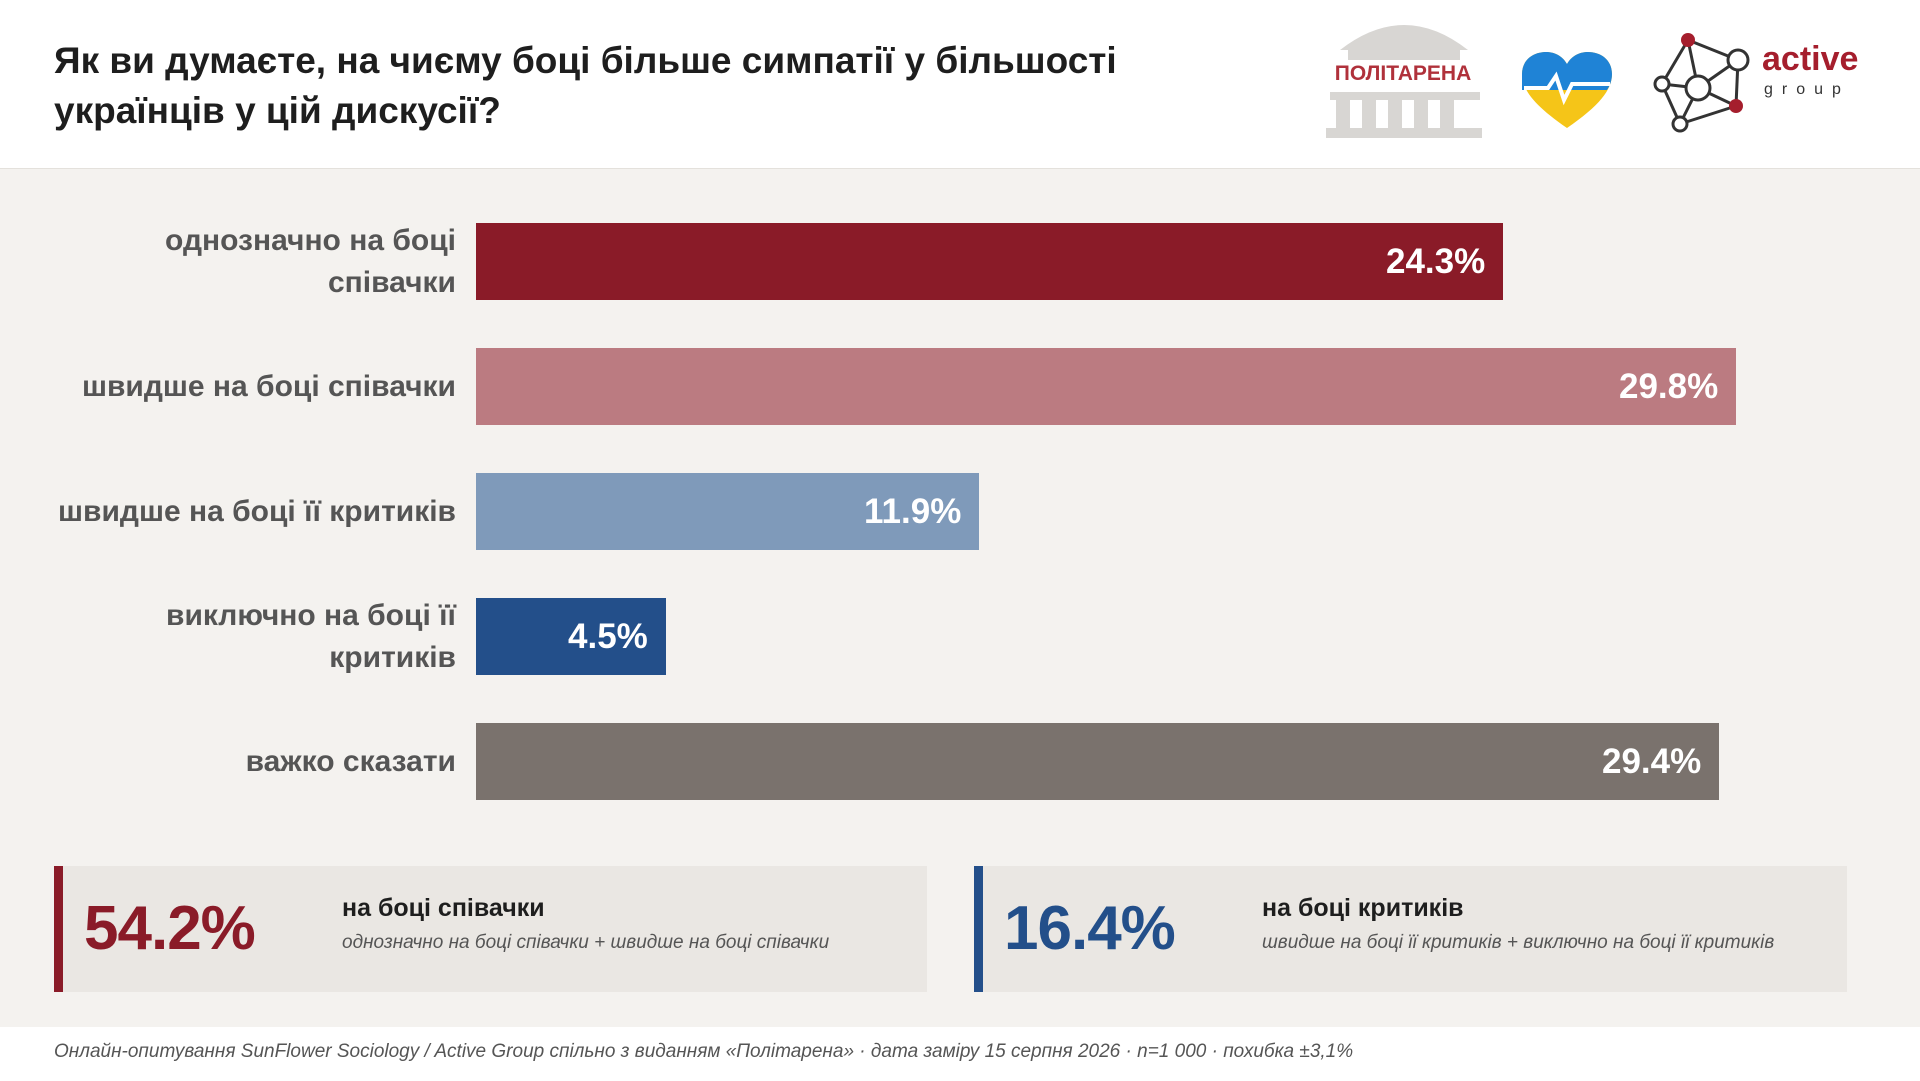 This screenshot has width=1920, height=1081. What do you see at coordinates (1567, 90) in the screenshot?
I see `heart-icon` at bounding box center [1567, 90].